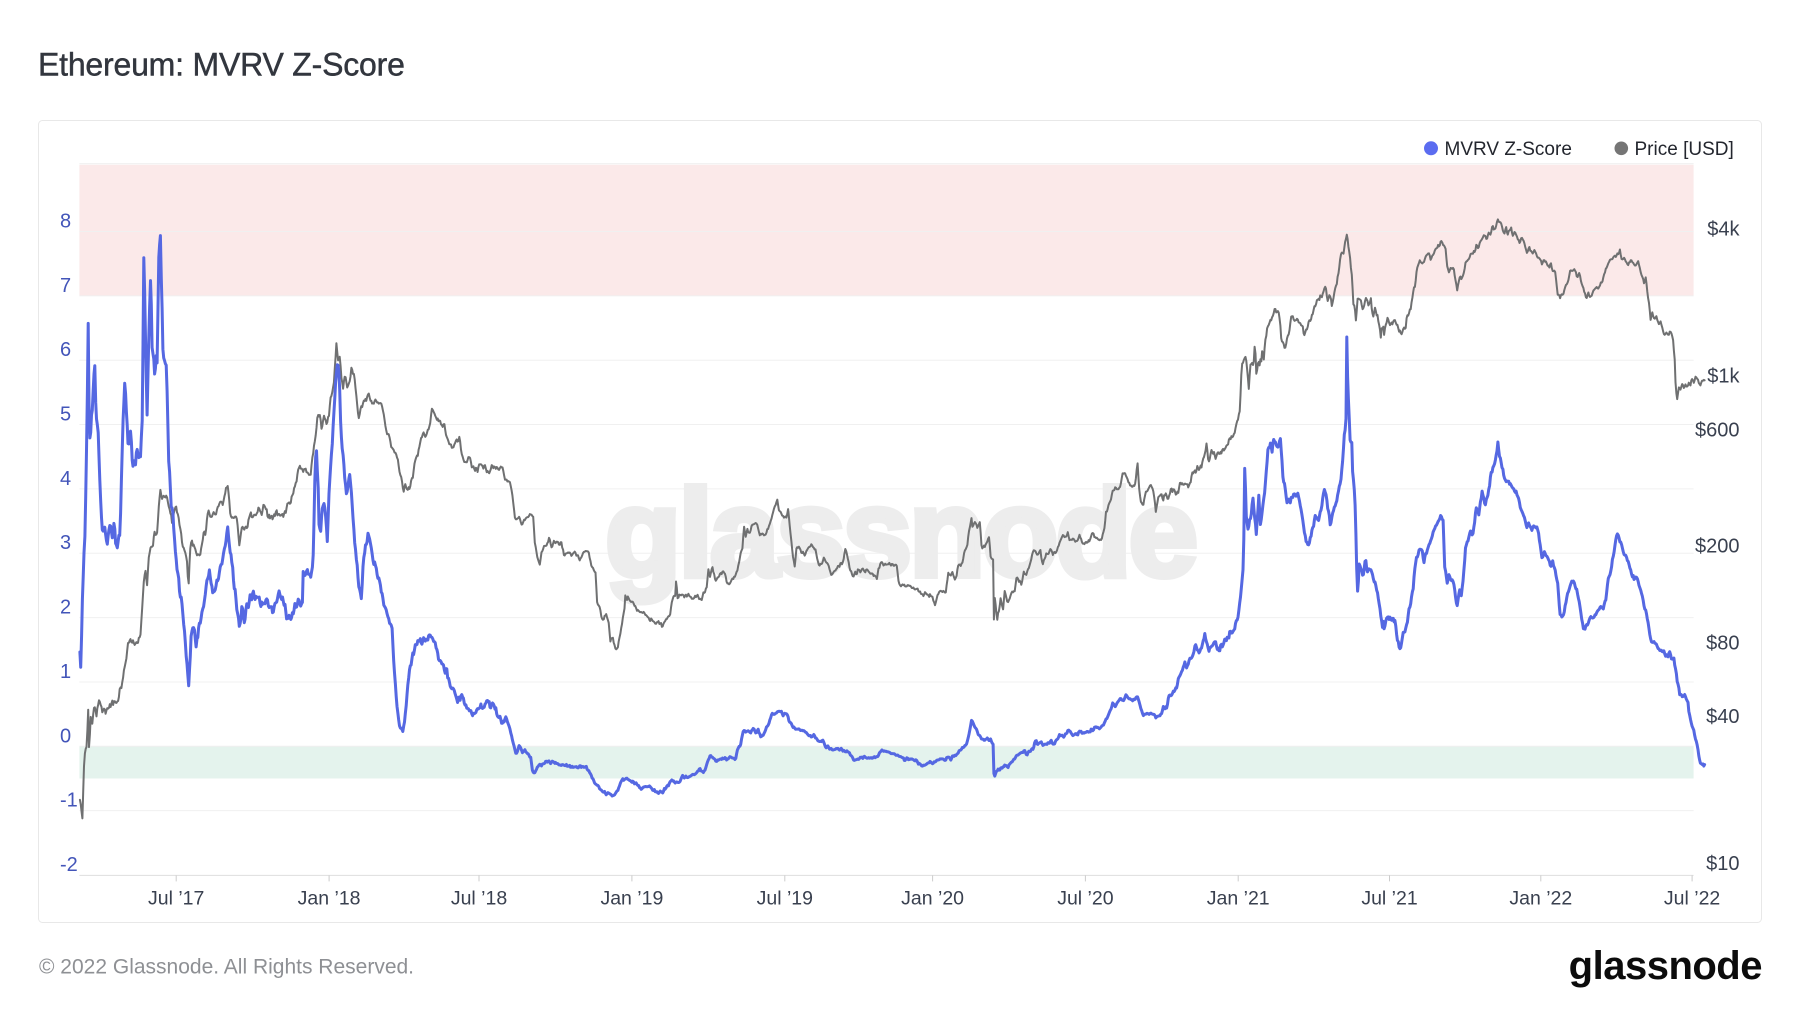 The image size is (1800, 1018). I want to click on svg-text: Price [USD], so click(1684, 149).